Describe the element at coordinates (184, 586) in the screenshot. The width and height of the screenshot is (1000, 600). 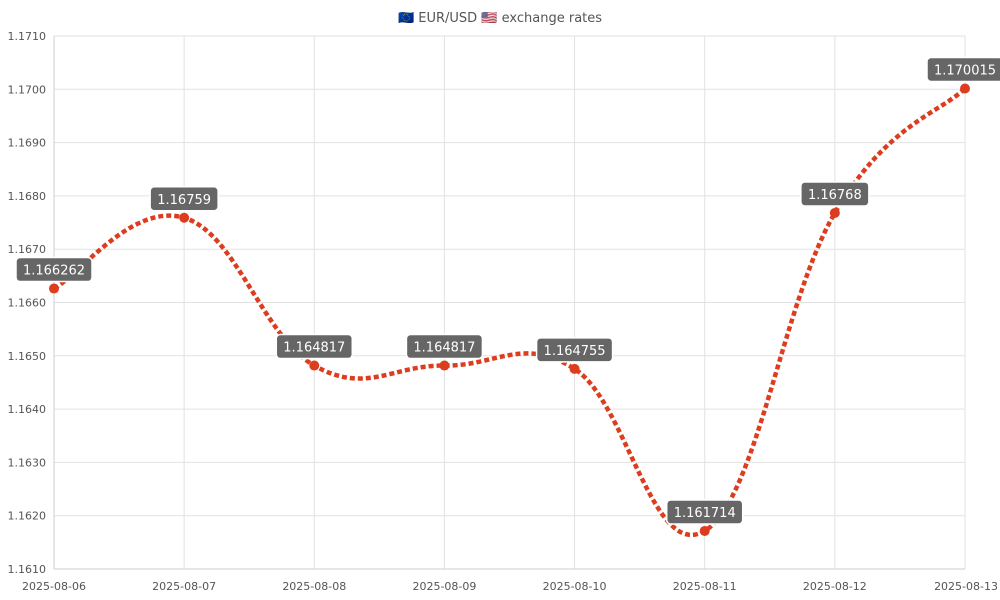
I see `x-tick-label: 2025-08-07` at that location.